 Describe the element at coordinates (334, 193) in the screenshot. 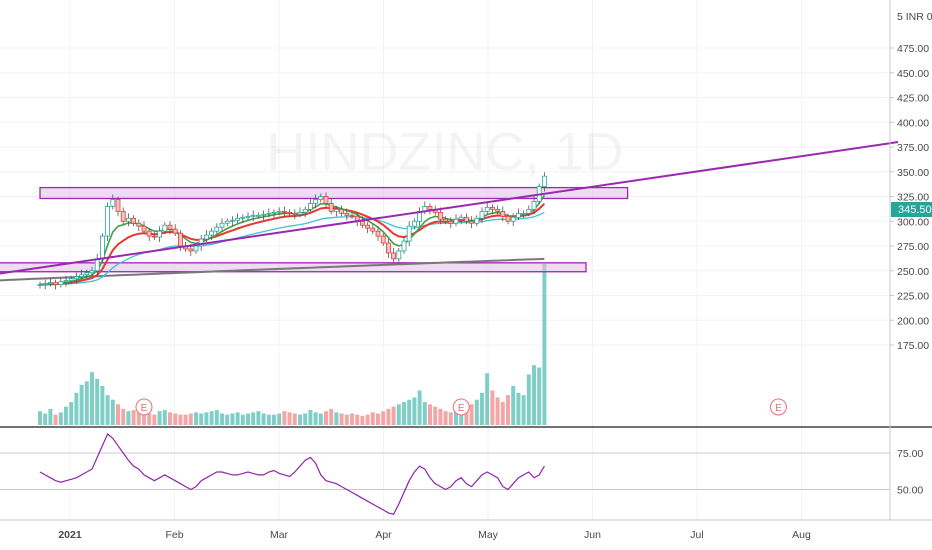

I see `resistance-zone` at that location.